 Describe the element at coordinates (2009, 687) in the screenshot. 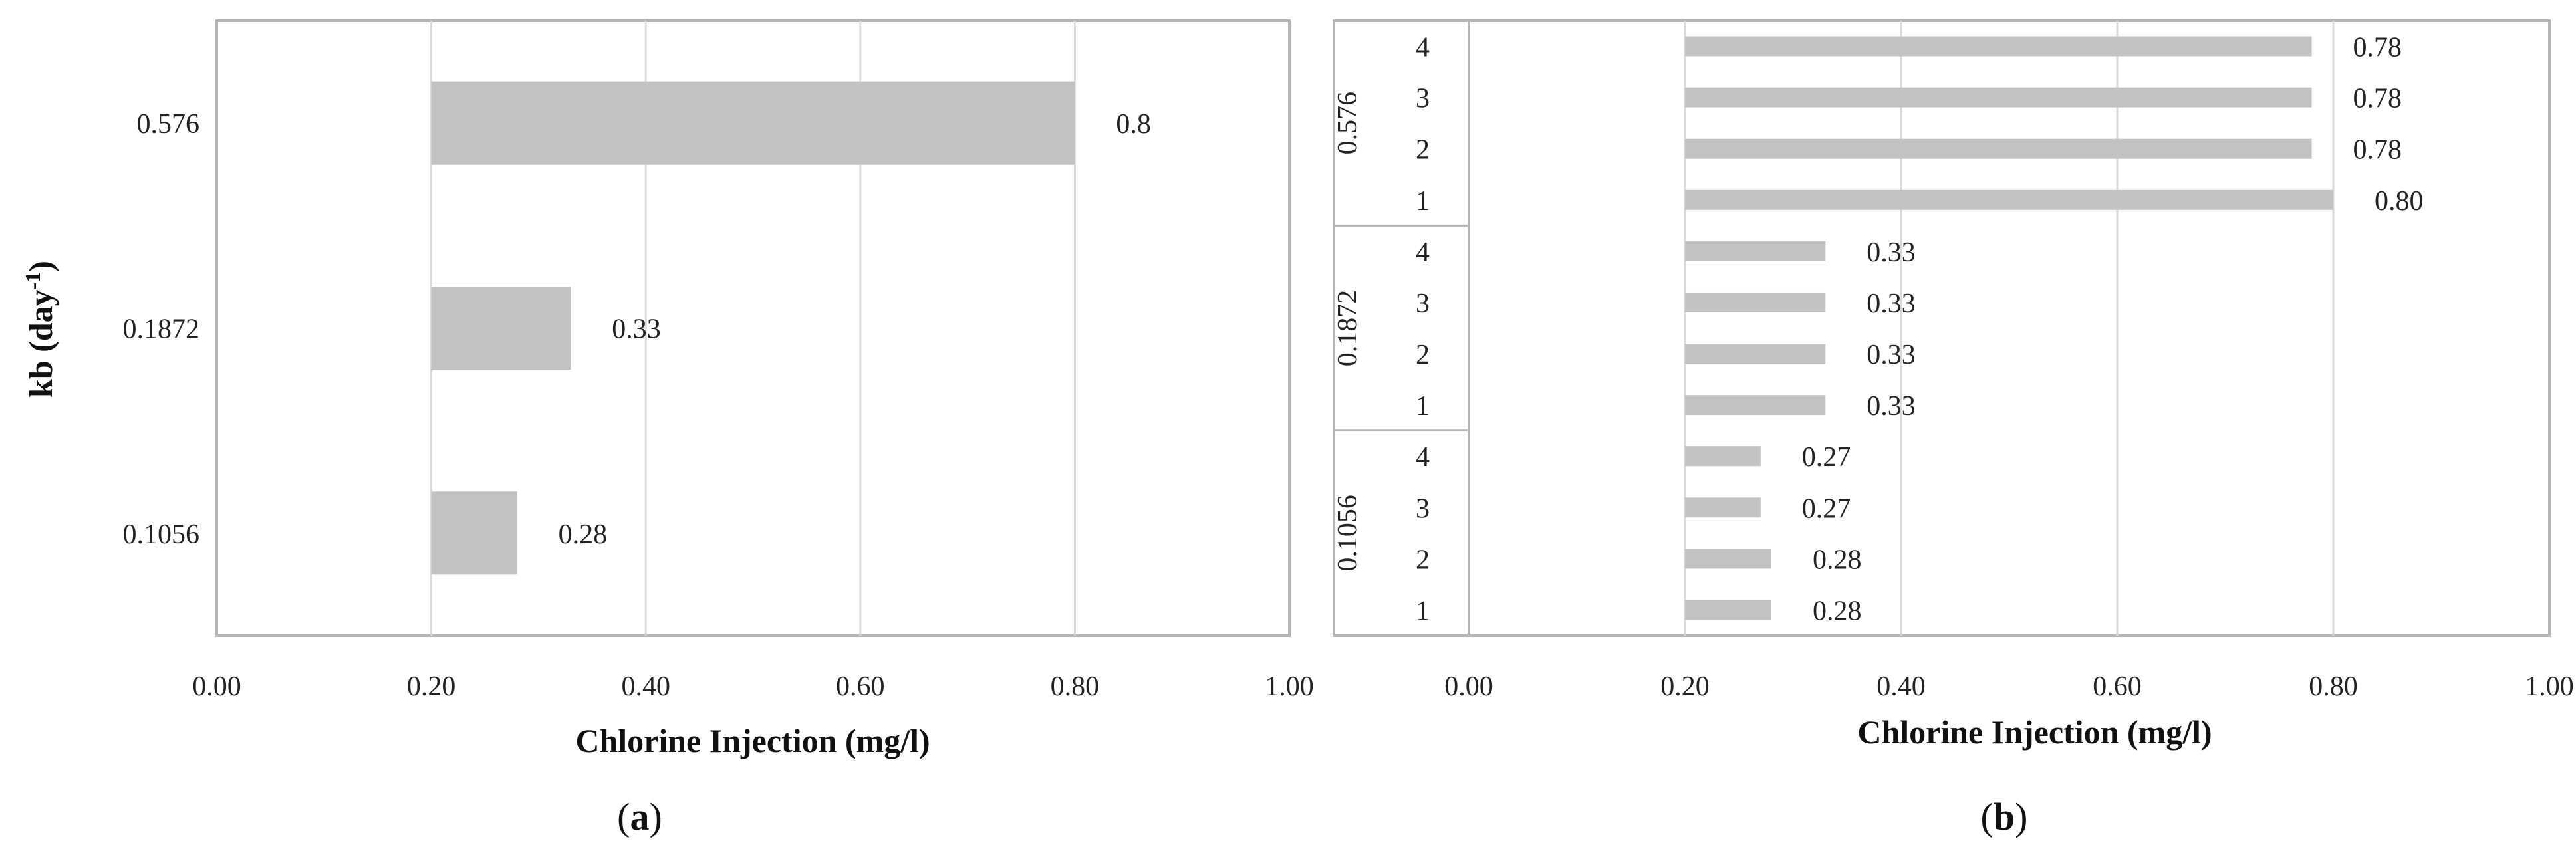

I see `chart-b-x-ticks: 0.00 0.20 0.40 0.60 0.80 1.00` at that location.